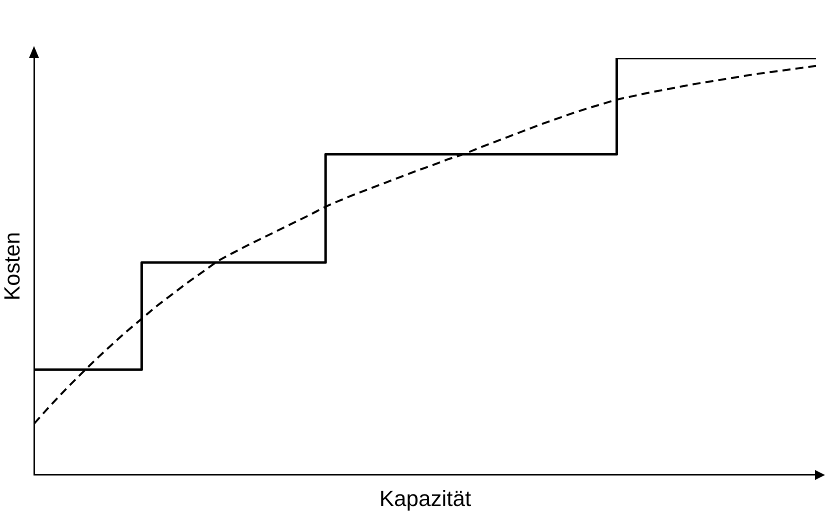 The height and width of the screenshot is (513, 834). I want to click on x-axis-title: Kapazität, so click(425, 498).